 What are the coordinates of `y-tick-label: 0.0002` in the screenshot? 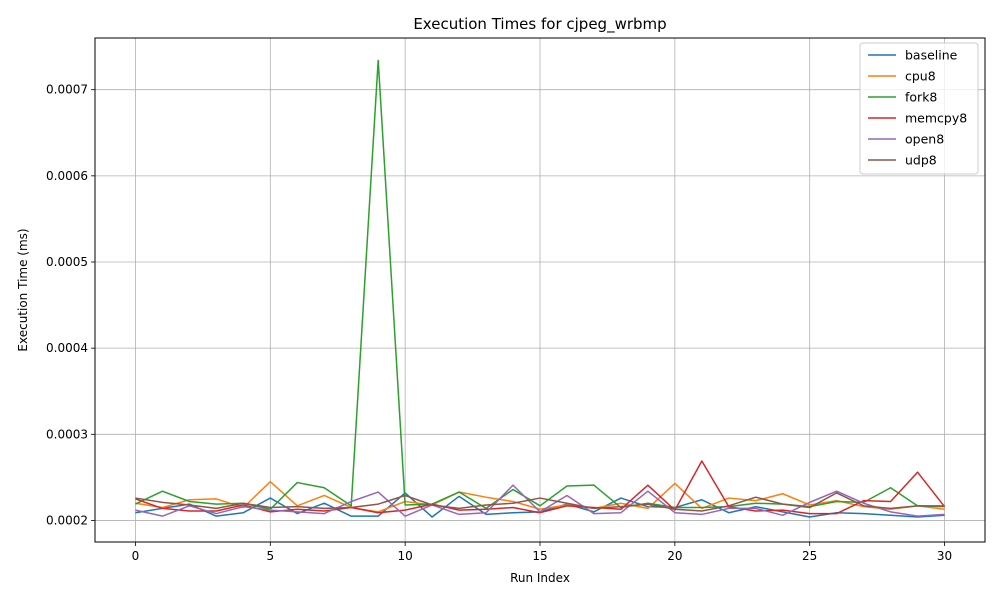 It's located at (67, 520).